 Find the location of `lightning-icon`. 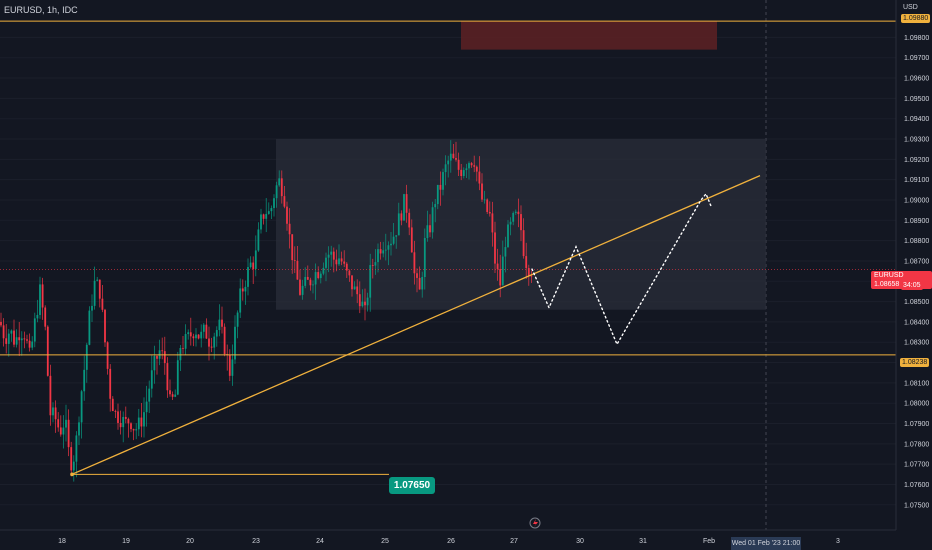

lightning-icon is located at coordinates (535, 523).